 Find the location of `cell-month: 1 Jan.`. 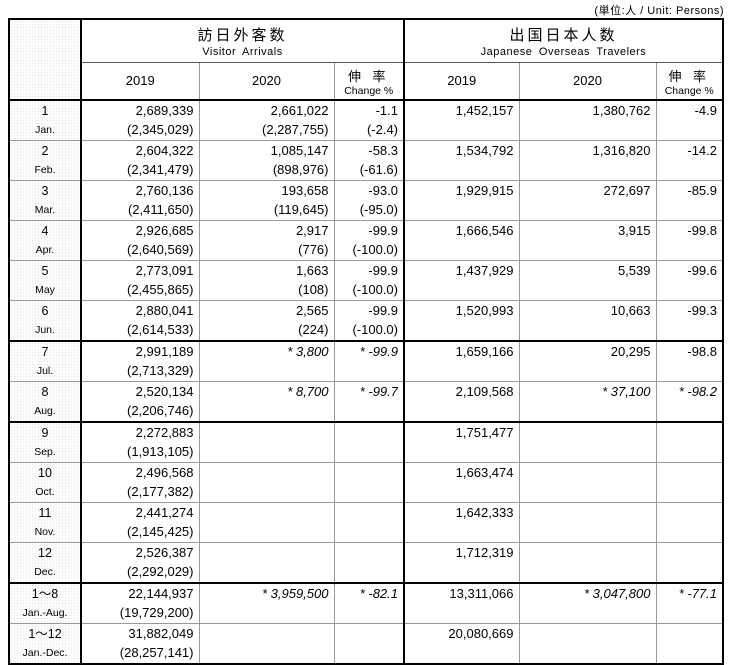

cell-month: 1 Jan. is located at coordinates (45, 120).